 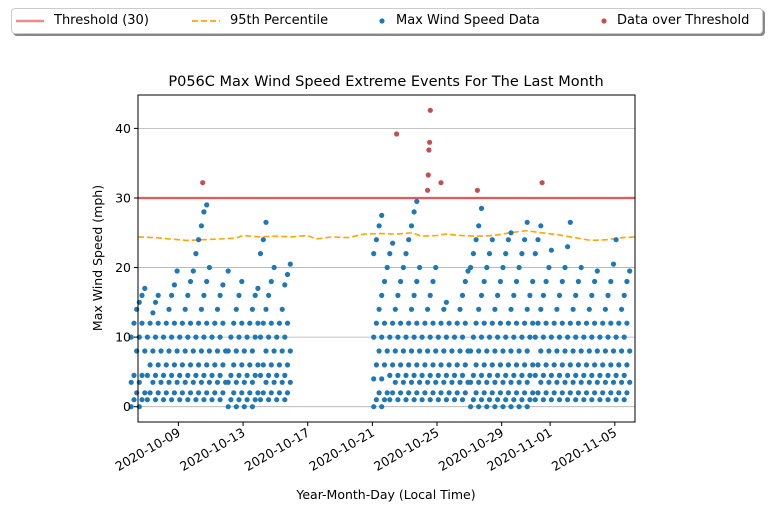 What do you see at coordinates (372, 150) in the screenshot?
I see `over-threshold-points` at bounding box center [372, 150].